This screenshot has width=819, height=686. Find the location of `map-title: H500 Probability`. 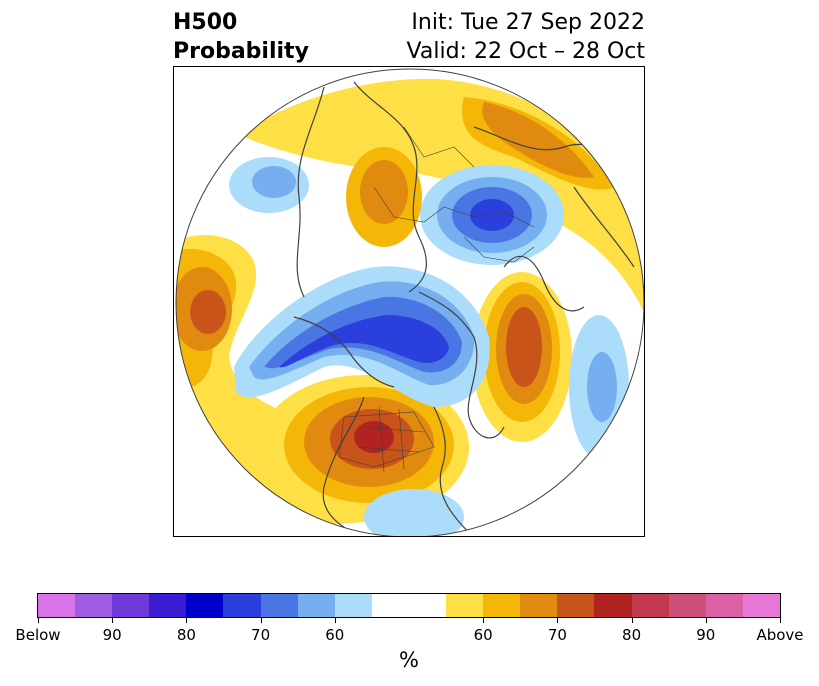

map-title: H500 Probability is located at coordinates (241, 37).